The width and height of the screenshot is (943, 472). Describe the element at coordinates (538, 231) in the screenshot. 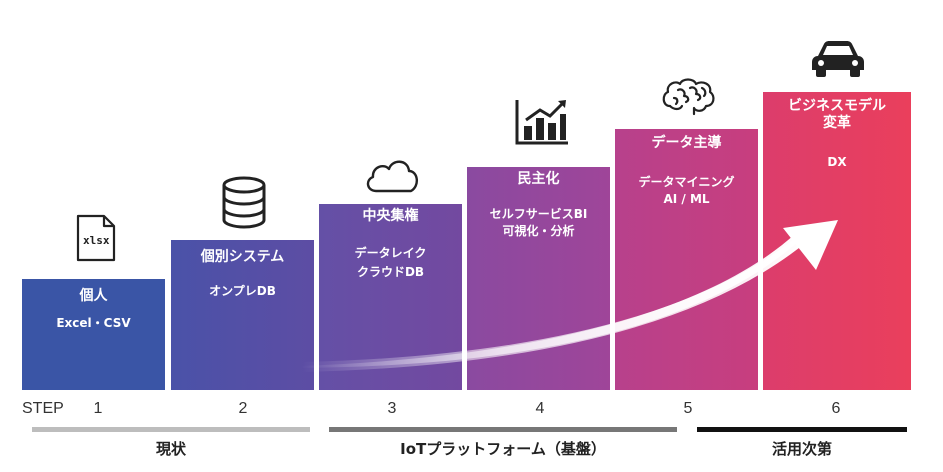

I see `step-4-subtitle-2: 可視化・分析` at that location.